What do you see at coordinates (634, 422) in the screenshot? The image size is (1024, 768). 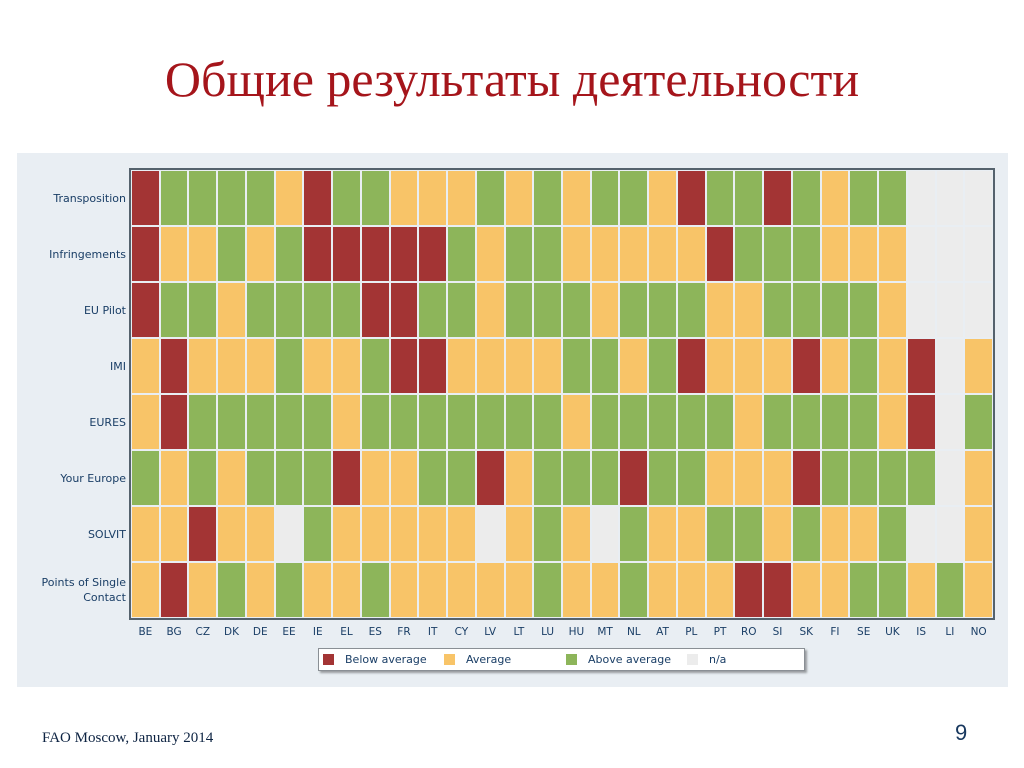 I see `heatmap-cell-eures-nl` at bounding box center [634, 422].